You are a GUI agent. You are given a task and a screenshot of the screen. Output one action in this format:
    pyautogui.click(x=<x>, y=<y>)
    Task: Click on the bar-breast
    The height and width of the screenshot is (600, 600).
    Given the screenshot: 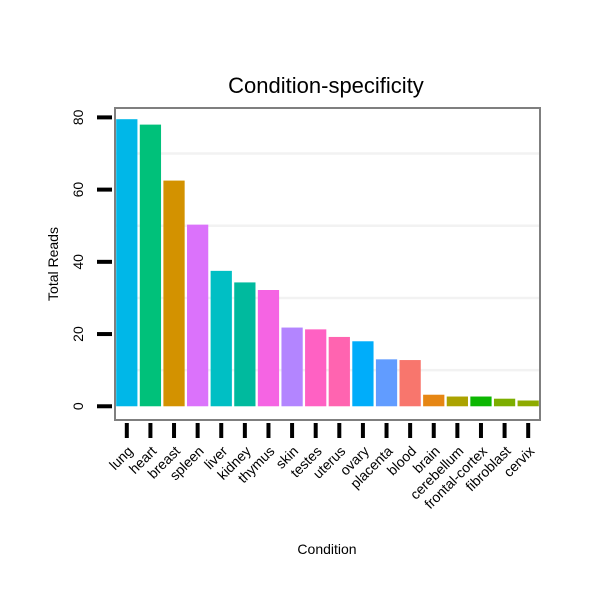 What is the action you would take?
    pyautogui.click(x=174, y=293)
    